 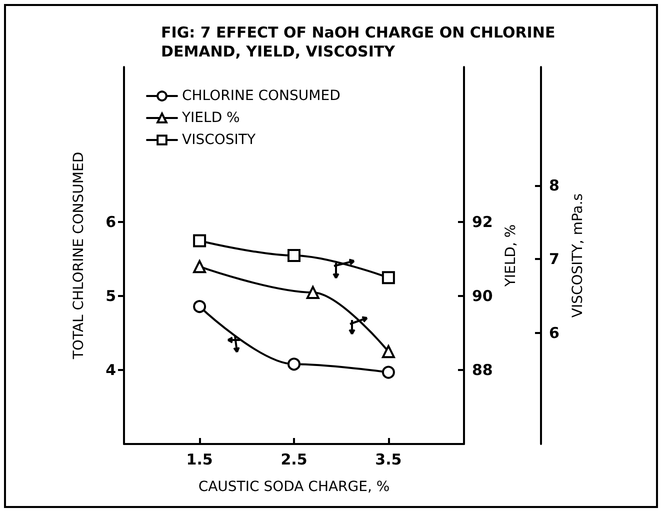 I want to click on y-axis-title: TOTAL CHLORINE CONSUMED, so click(x=79, y=256).